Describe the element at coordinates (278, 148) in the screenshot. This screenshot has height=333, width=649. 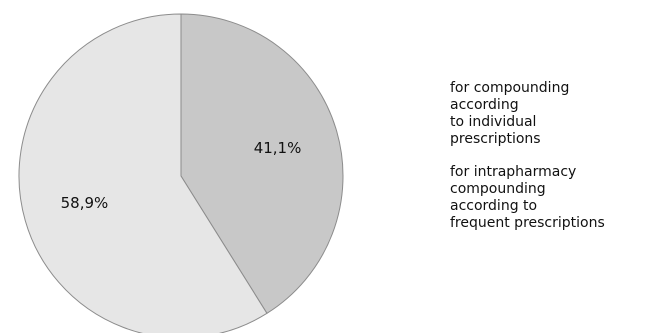
I see `slice-value-label-1: 41,1%` at that location.